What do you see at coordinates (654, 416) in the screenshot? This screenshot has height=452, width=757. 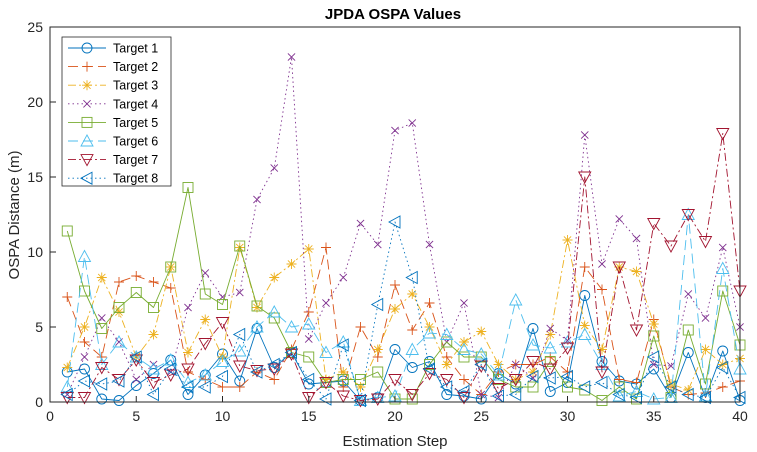 I see `x-tick-label: 35` at bounding box center [654, 416].